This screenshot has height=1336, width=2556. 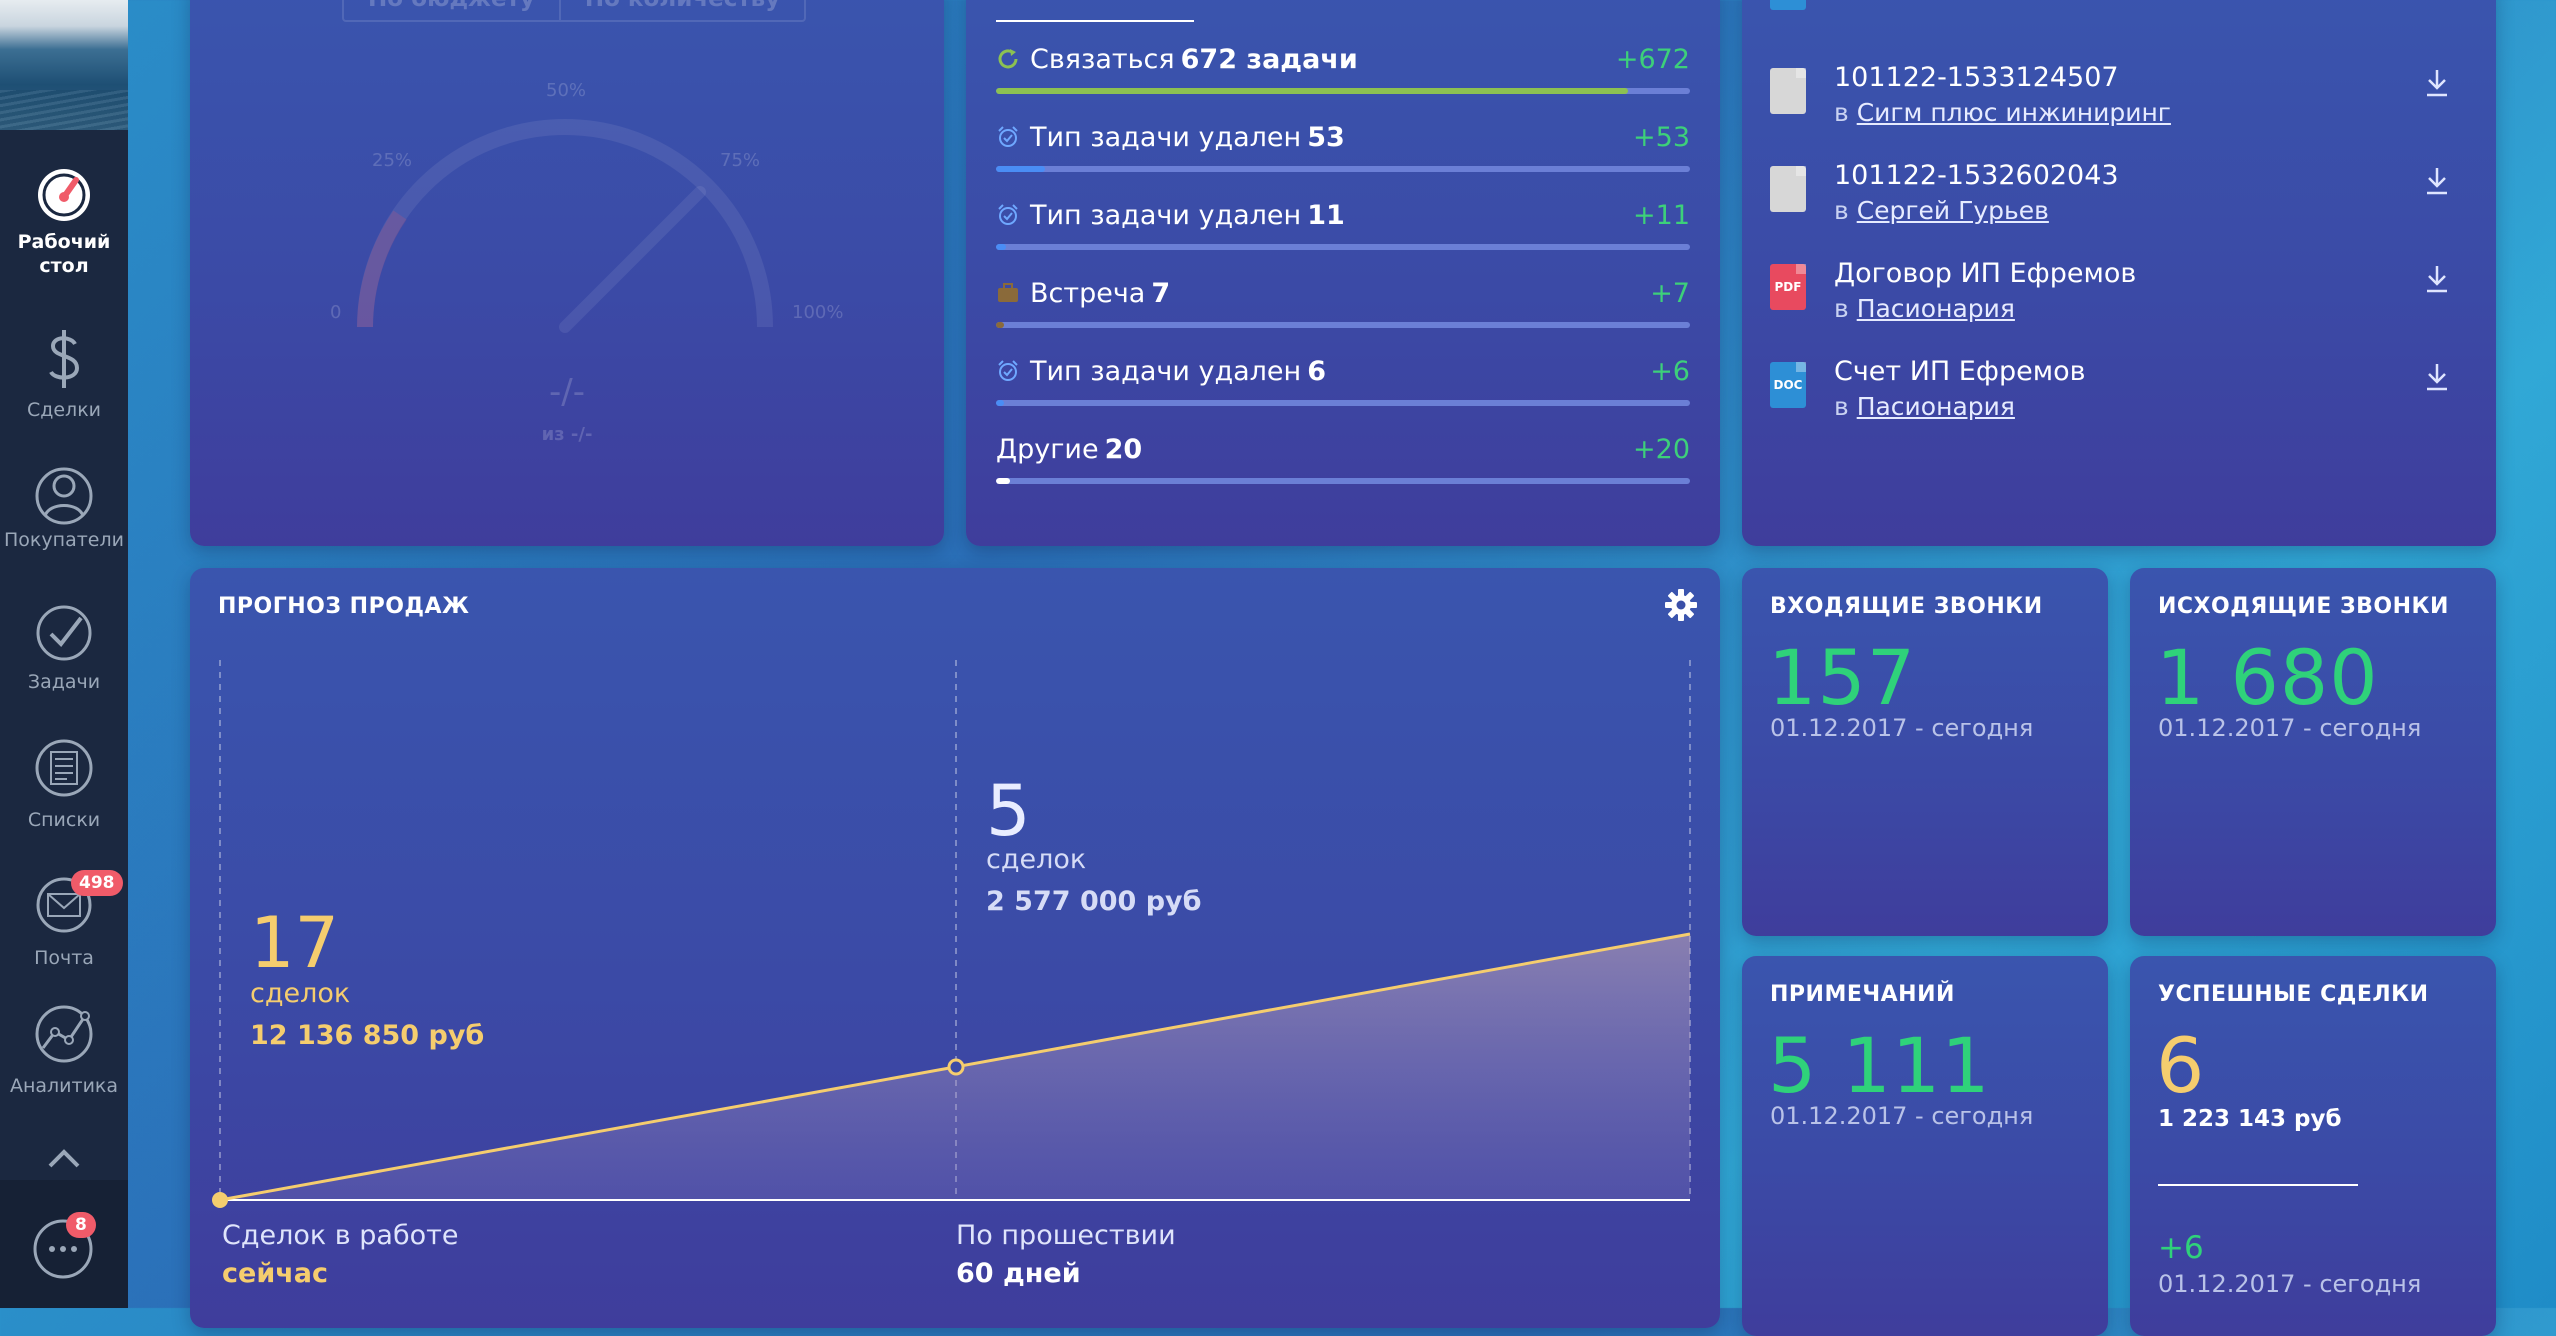 What do you see at coordinates (79, 902) in the screenshot?
I see `mail-icon: 498` at bounding box center [79, 902].